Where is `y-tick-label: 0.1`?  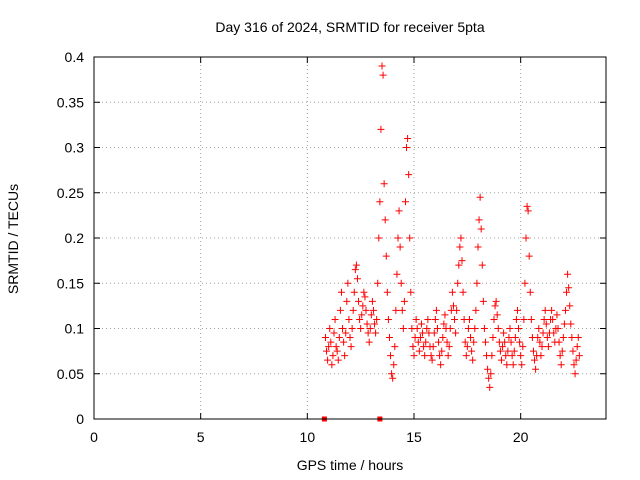 y-tick-label: 0.1 is located at coordinates (75, 329).